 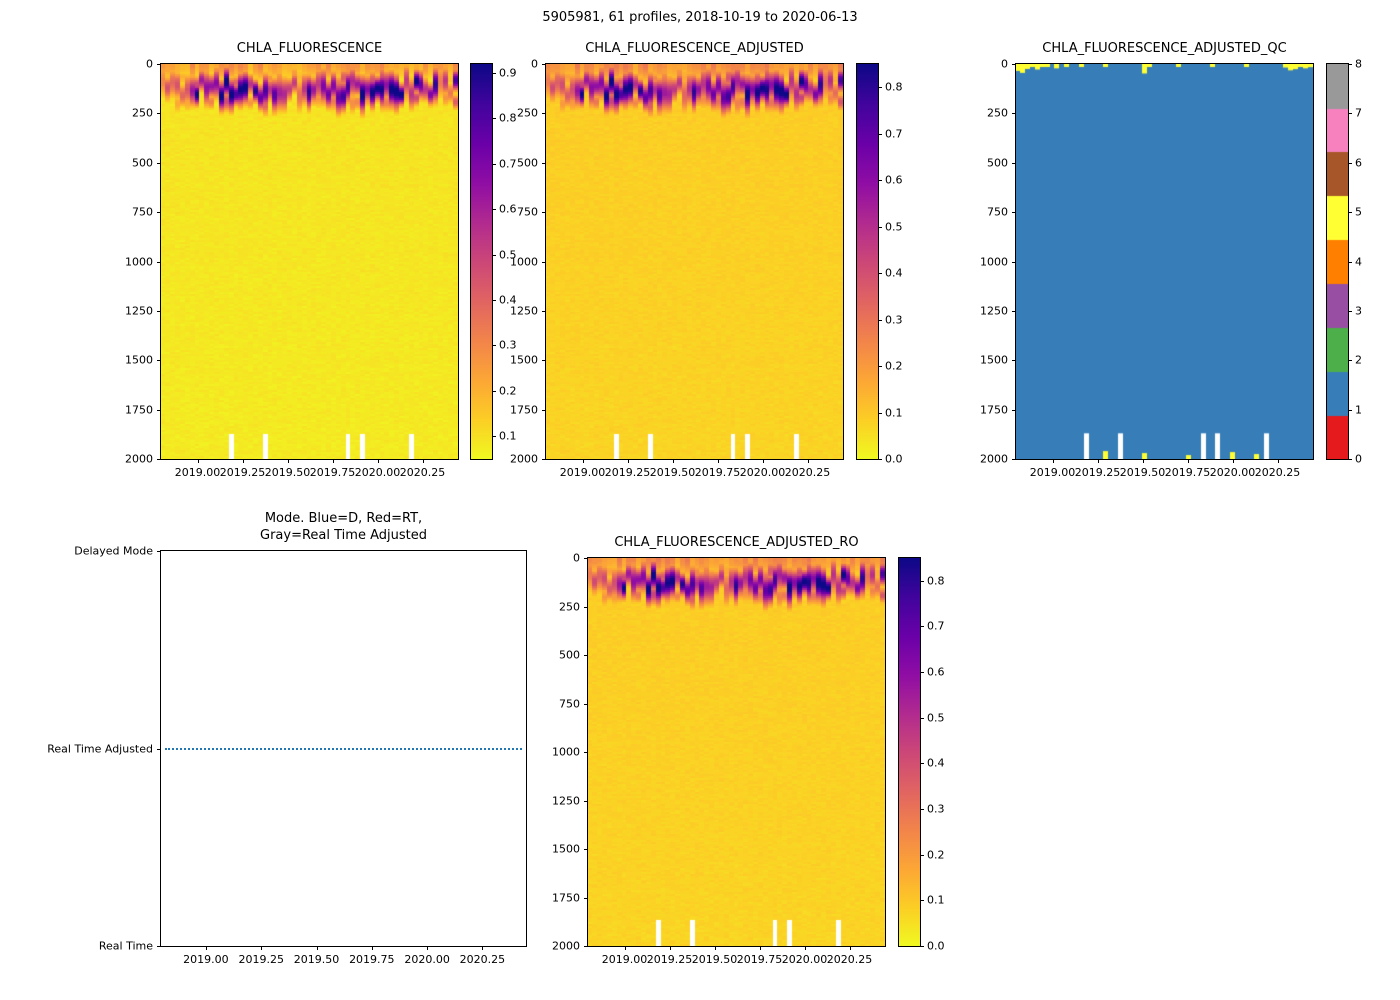 I want to click on colorbar-chla-fluorescence-adjusted: 0.0 0.1 0.2 0.3 0.4 0.5 0.6 0.7 0.8, so click(x=879, y=264).